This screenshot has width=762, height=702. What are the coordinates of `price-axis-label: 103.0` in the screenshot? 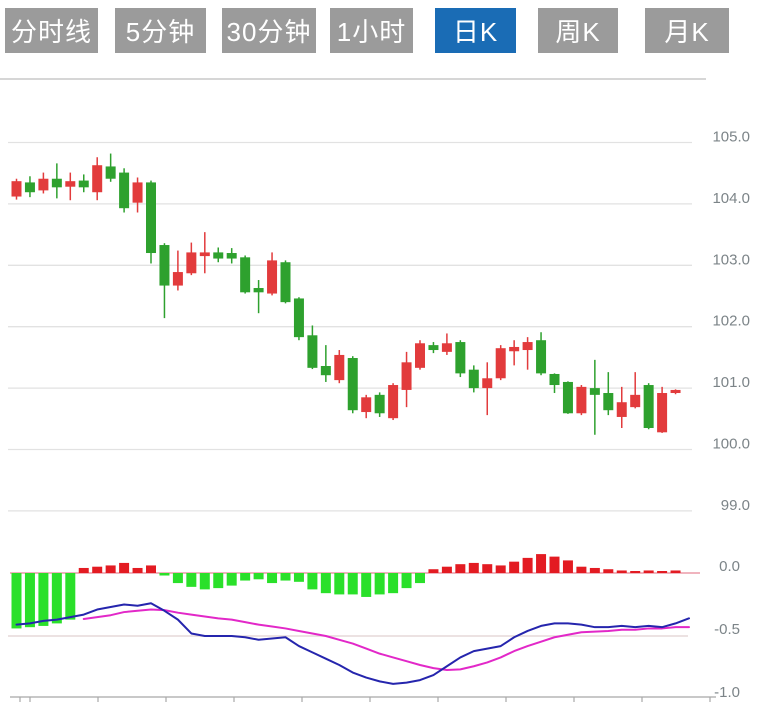 It's located at (731, 259).